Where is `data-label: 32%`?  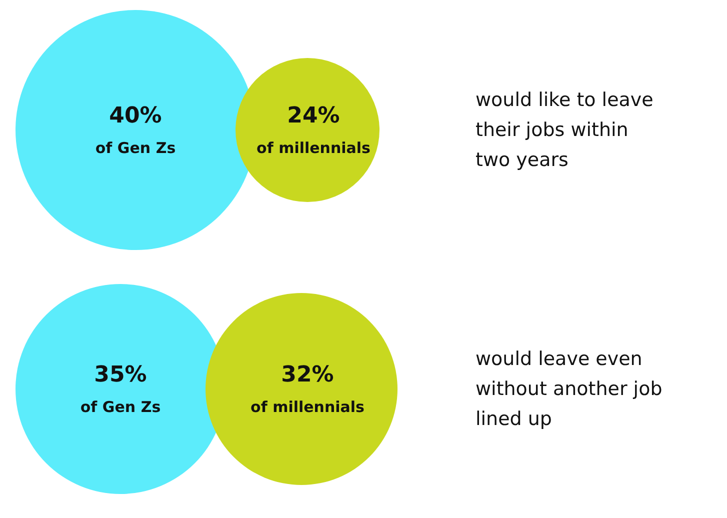
data-label: 32% is located at coordinates (307, 375).